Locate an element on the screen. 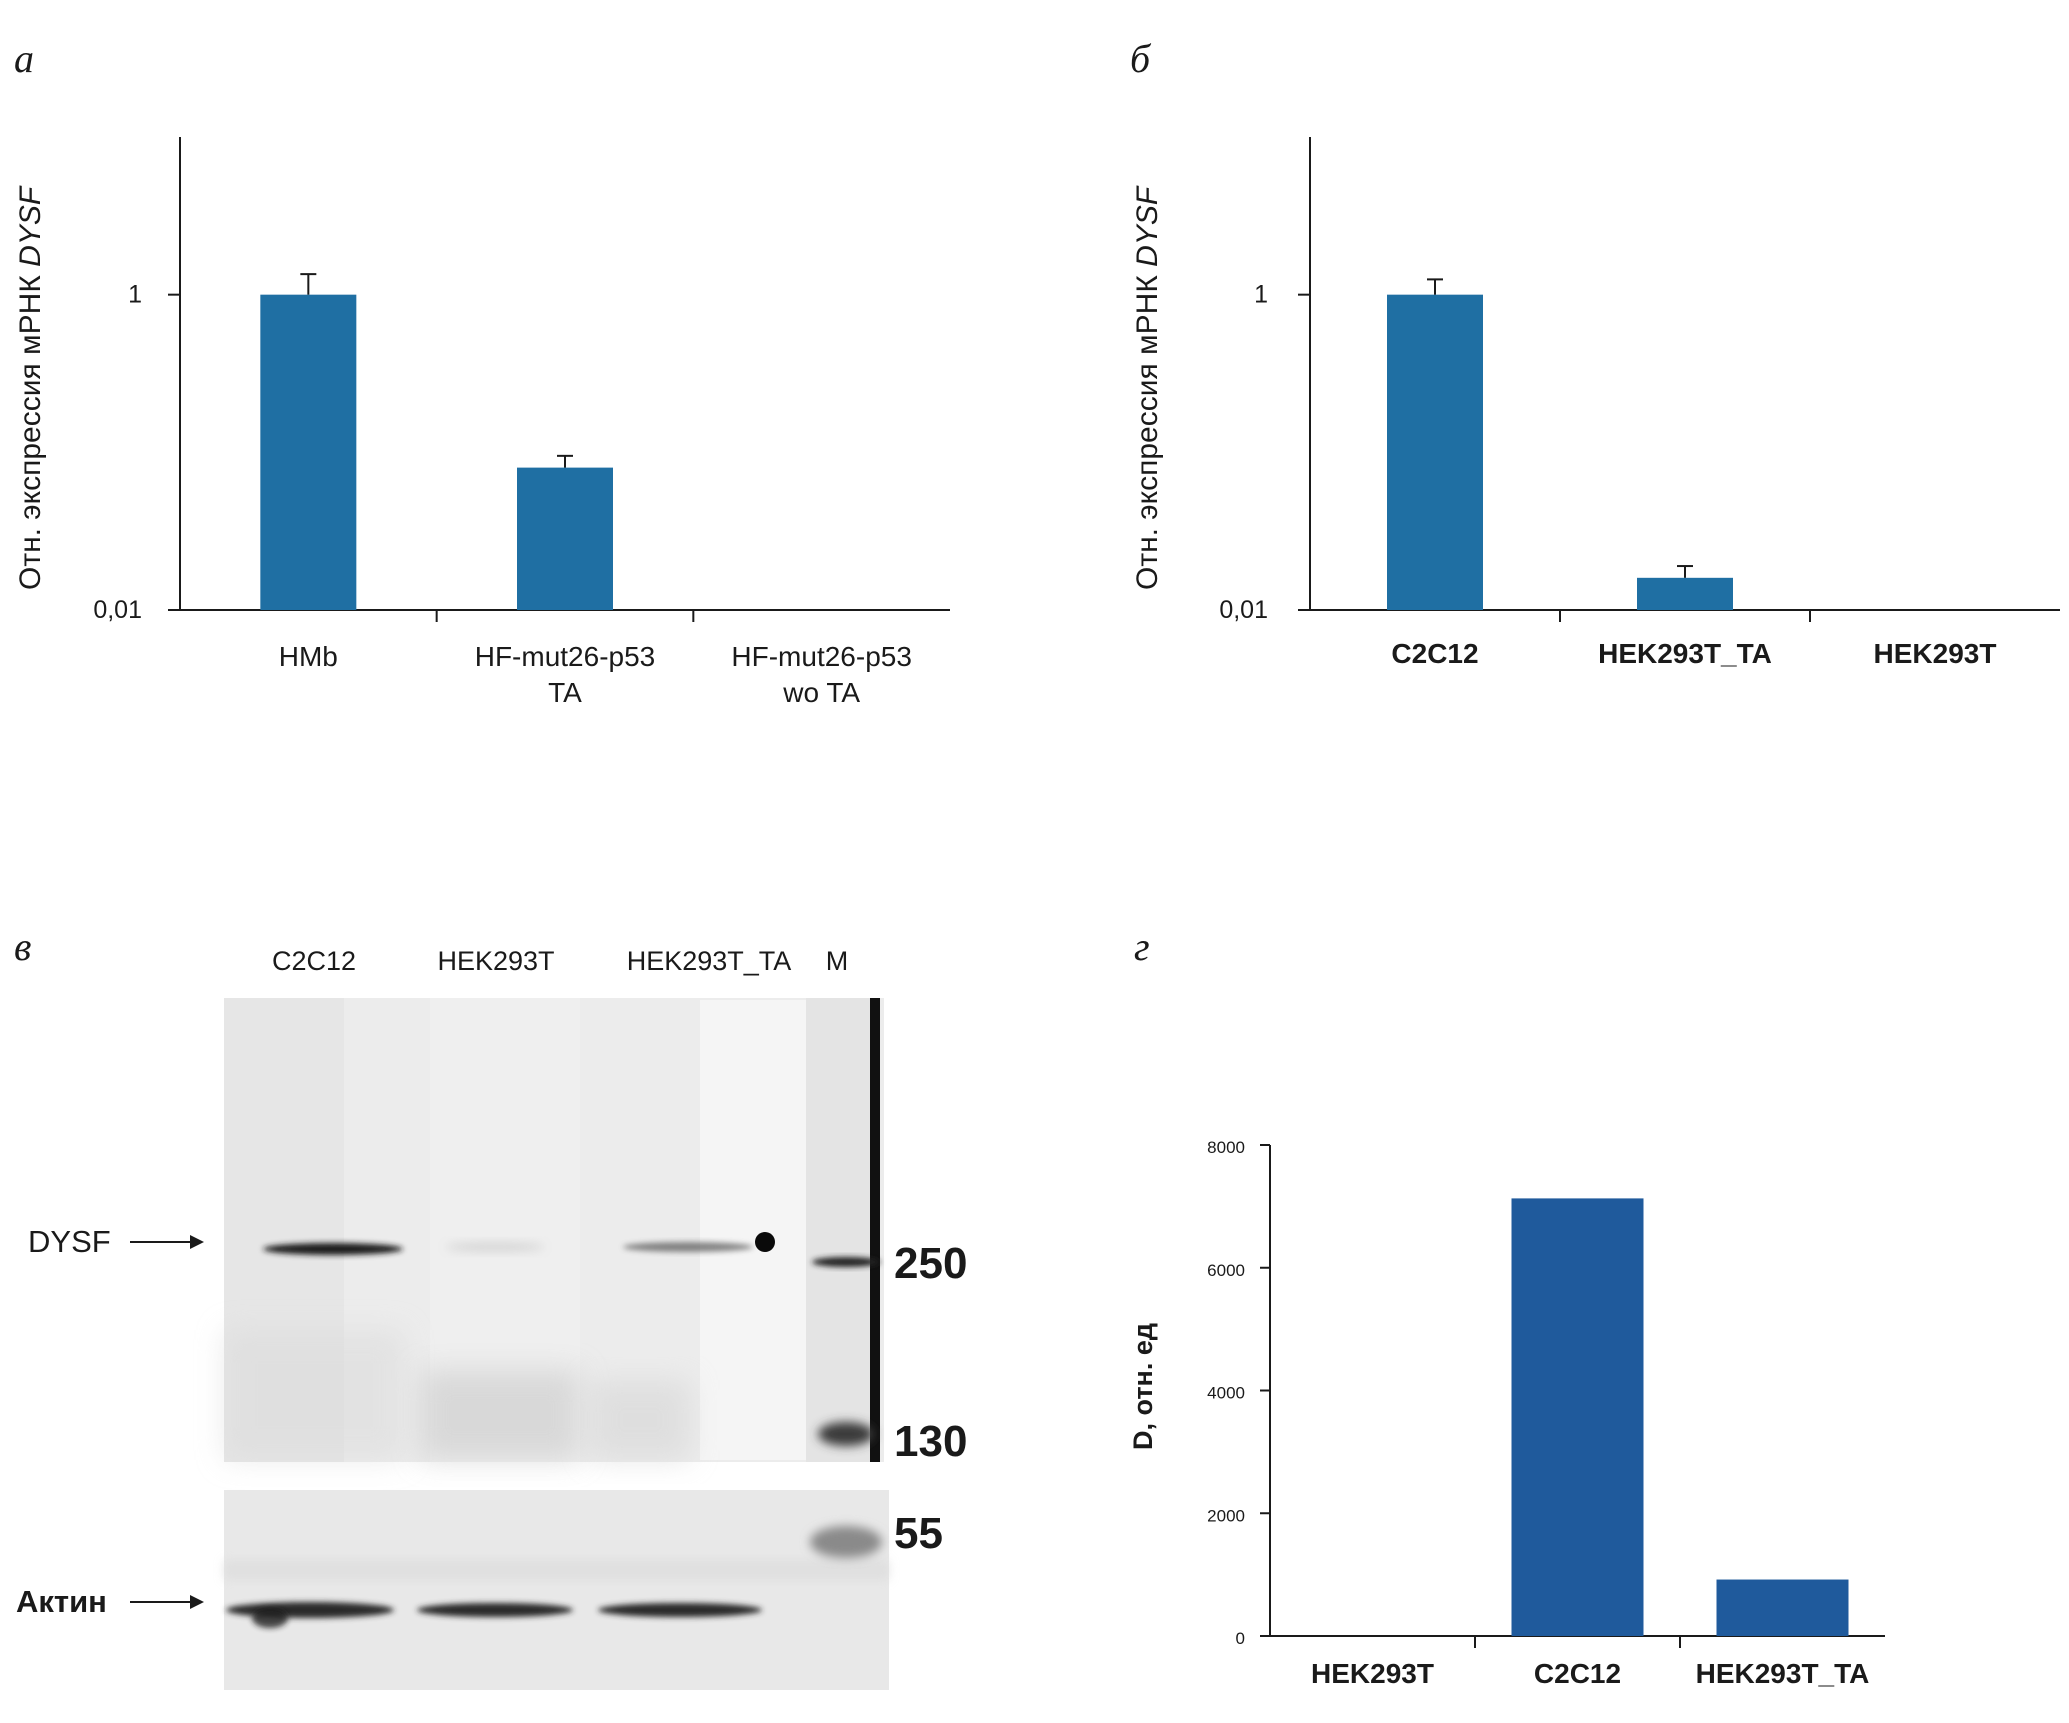 The width and height of the screenshot is (2069, 1723). chart-b-category-label-line: HEK293T is located at coordinates (1935, 653).